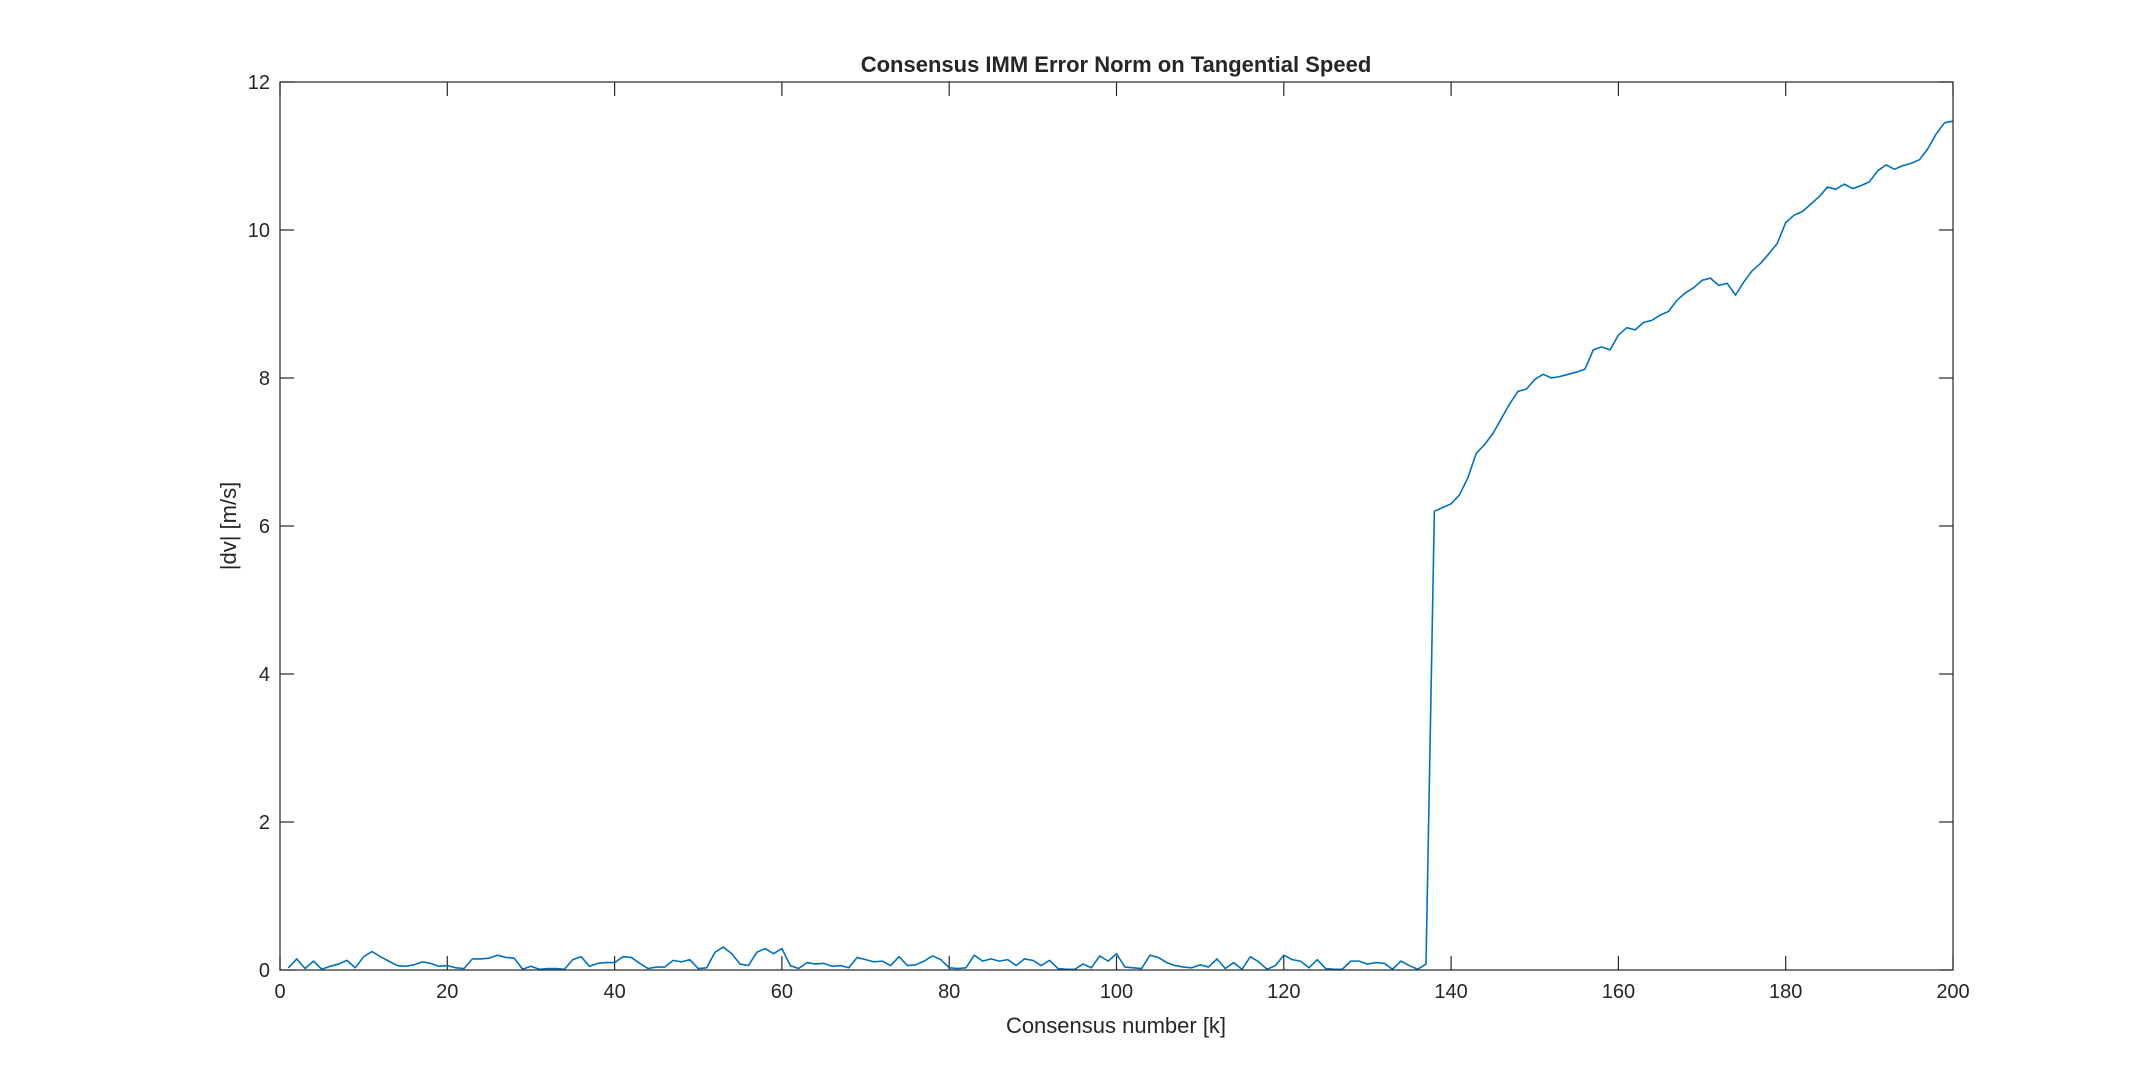  What do you see at coordinates (1952, 992) in the screenshot?
I see `x-tick-label: 200` at bounding box center [1952, 992].